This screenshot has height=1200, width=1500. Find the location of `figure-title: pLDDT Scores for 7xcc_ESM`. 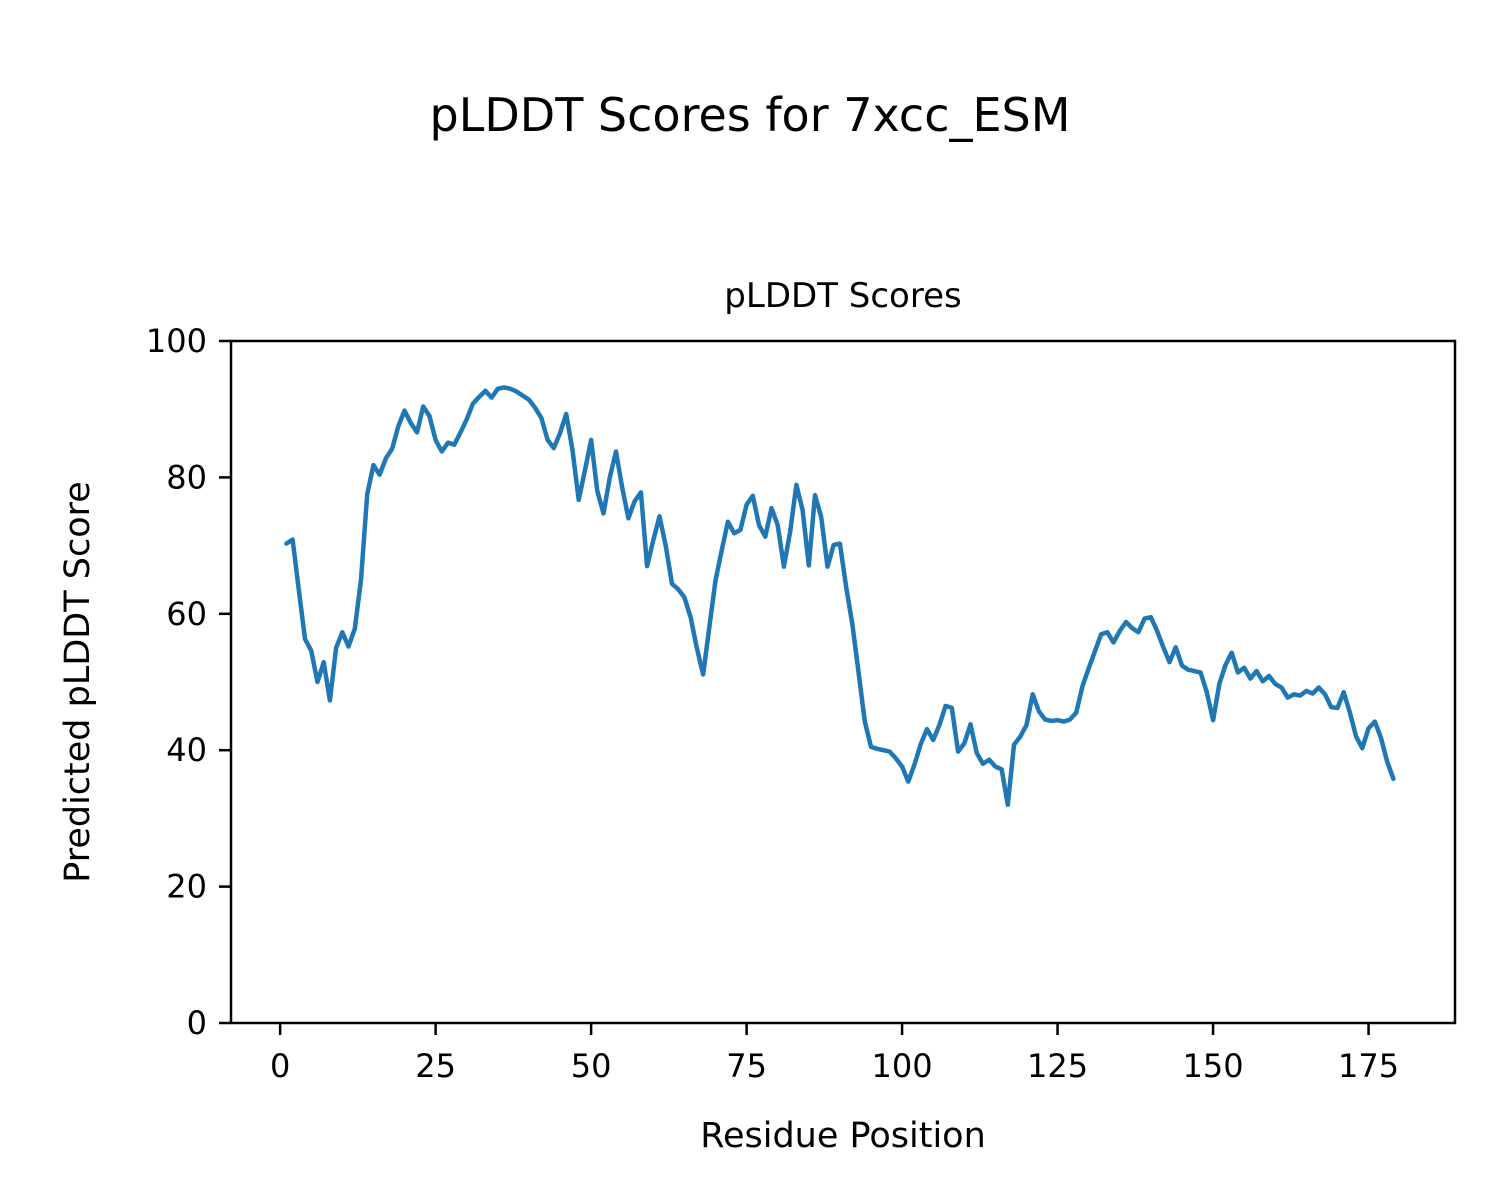

figure-title: pLDDT Scores for 7xcc_ESM is located at coordinates (750, 115).